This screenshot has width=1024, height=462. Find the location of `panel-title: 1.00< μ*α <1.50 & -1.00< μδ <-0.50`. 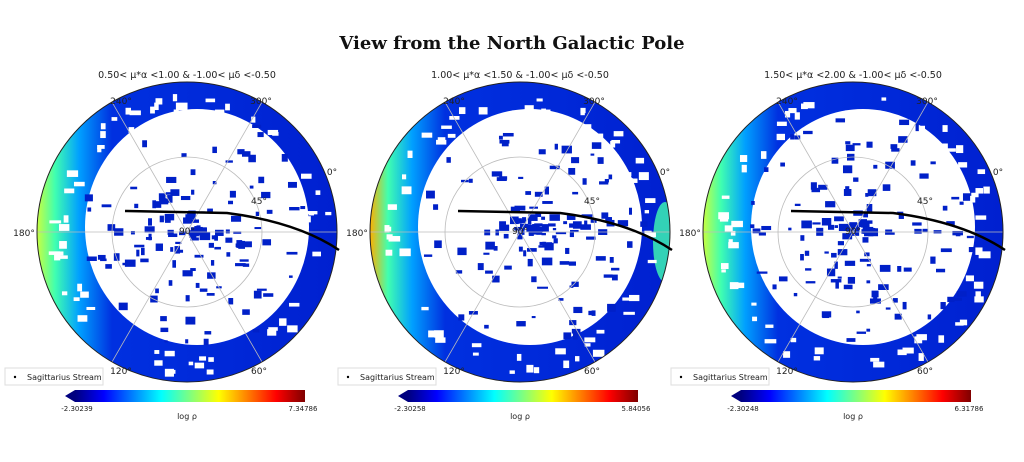

panel-title: 1.00< μ*α <1.50 & -1.00< μδ <-0.50 is located at coordinates (520, 75).